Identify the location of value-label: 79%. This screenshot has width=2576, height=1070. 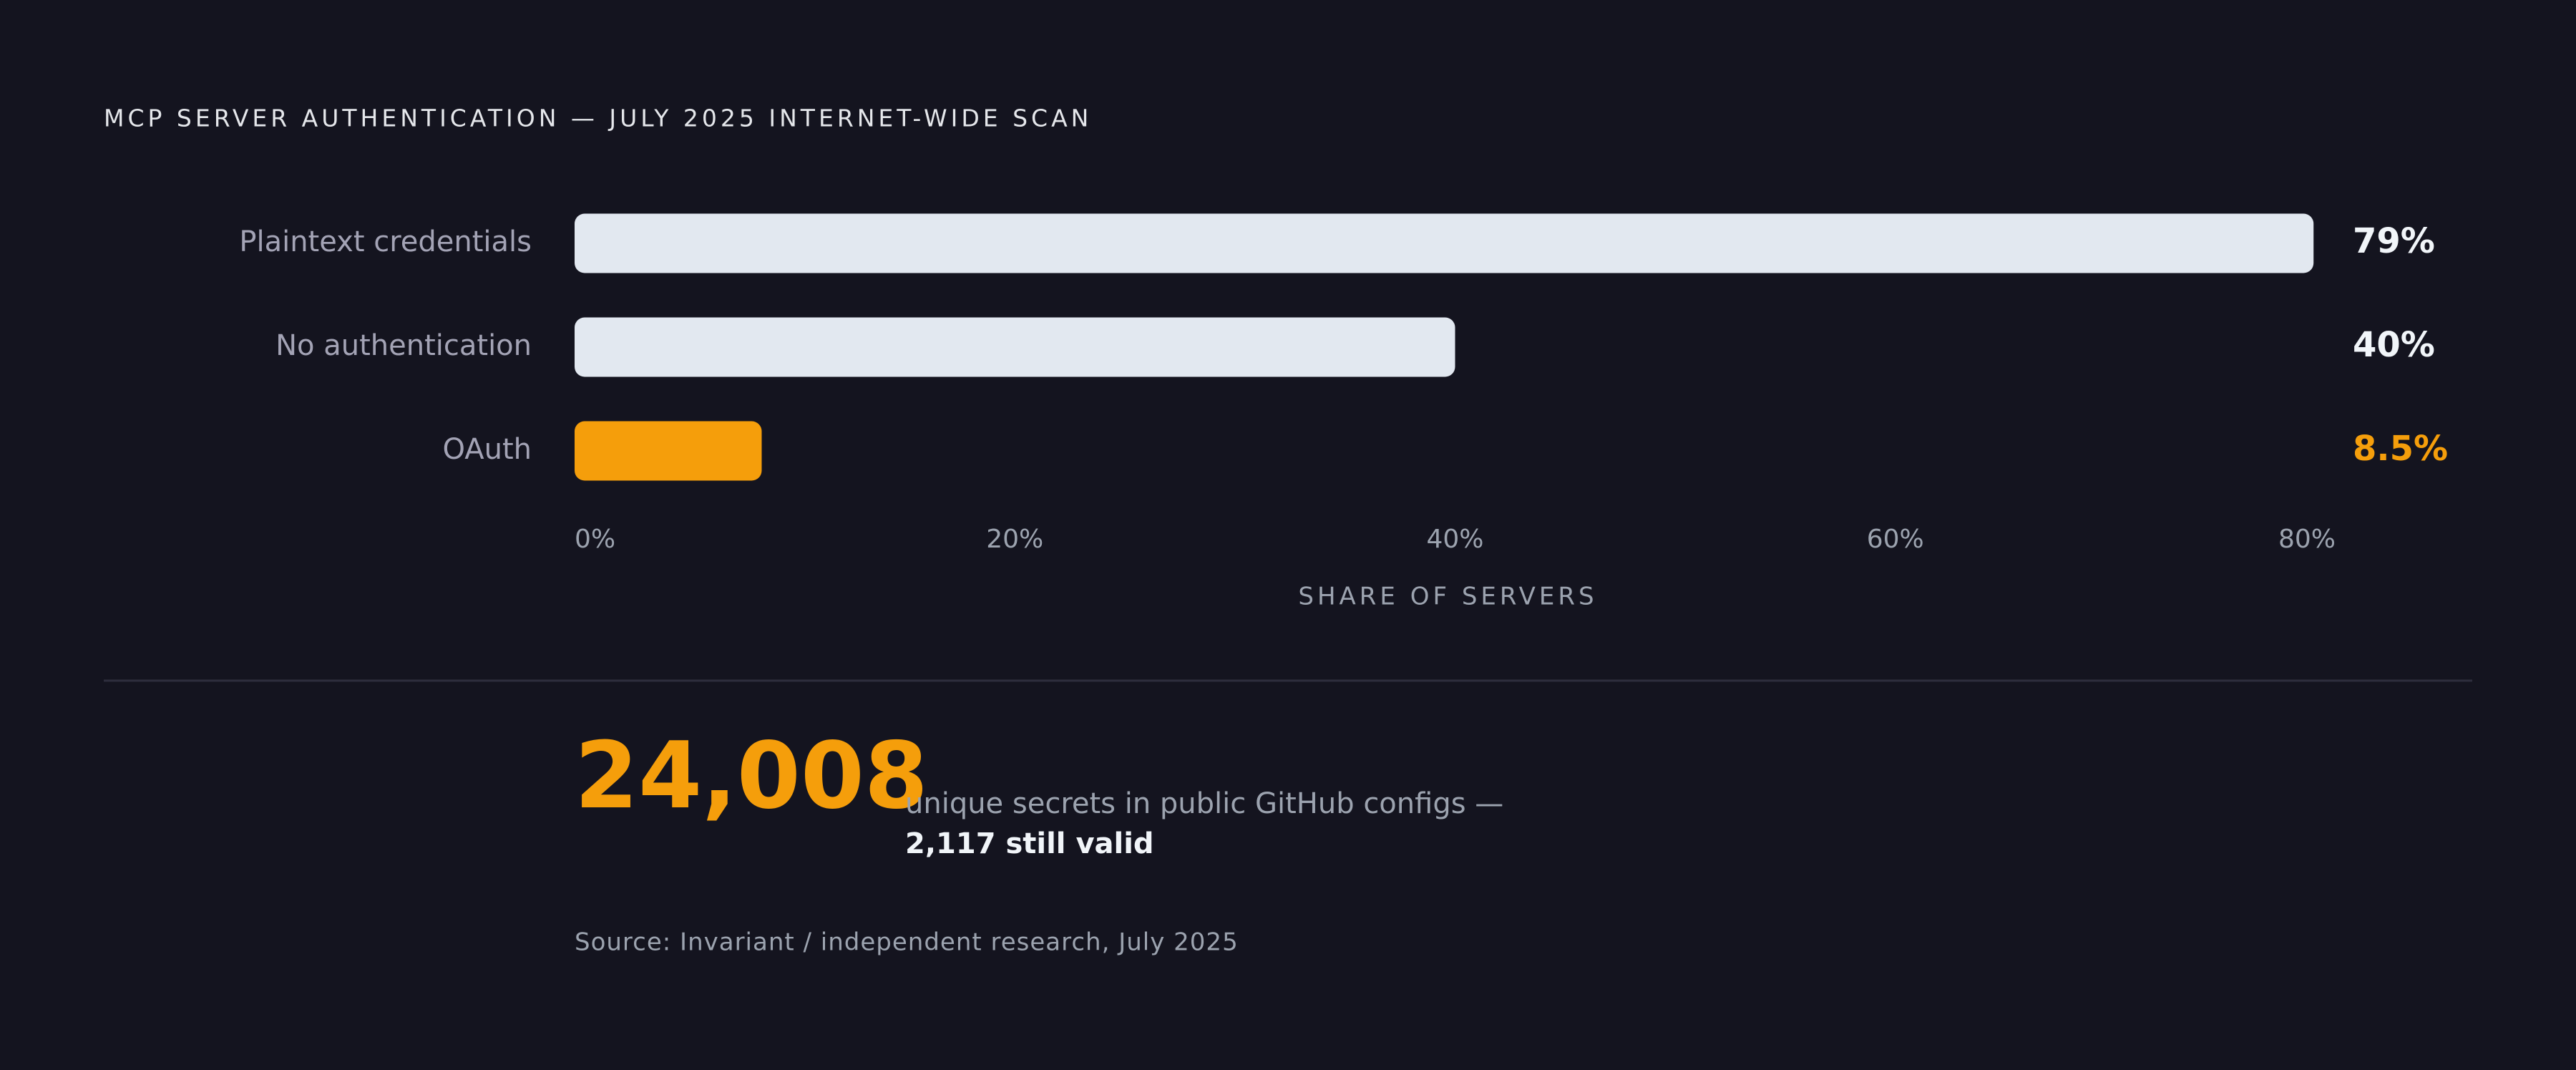
(2394, 241).